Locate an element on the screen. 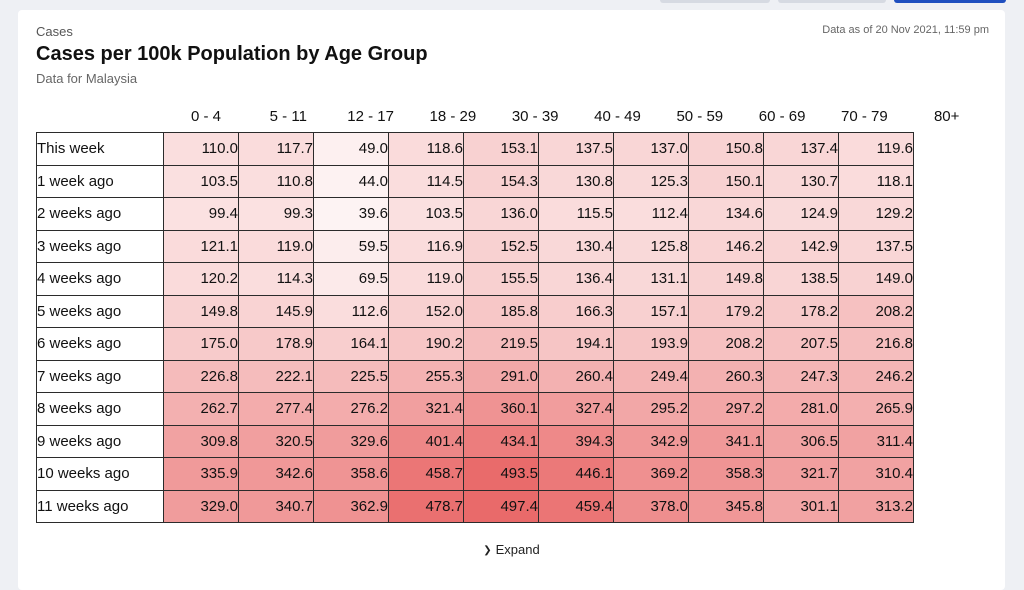  heatmap-cell: 178.2 is located at coordinates (801, 311).